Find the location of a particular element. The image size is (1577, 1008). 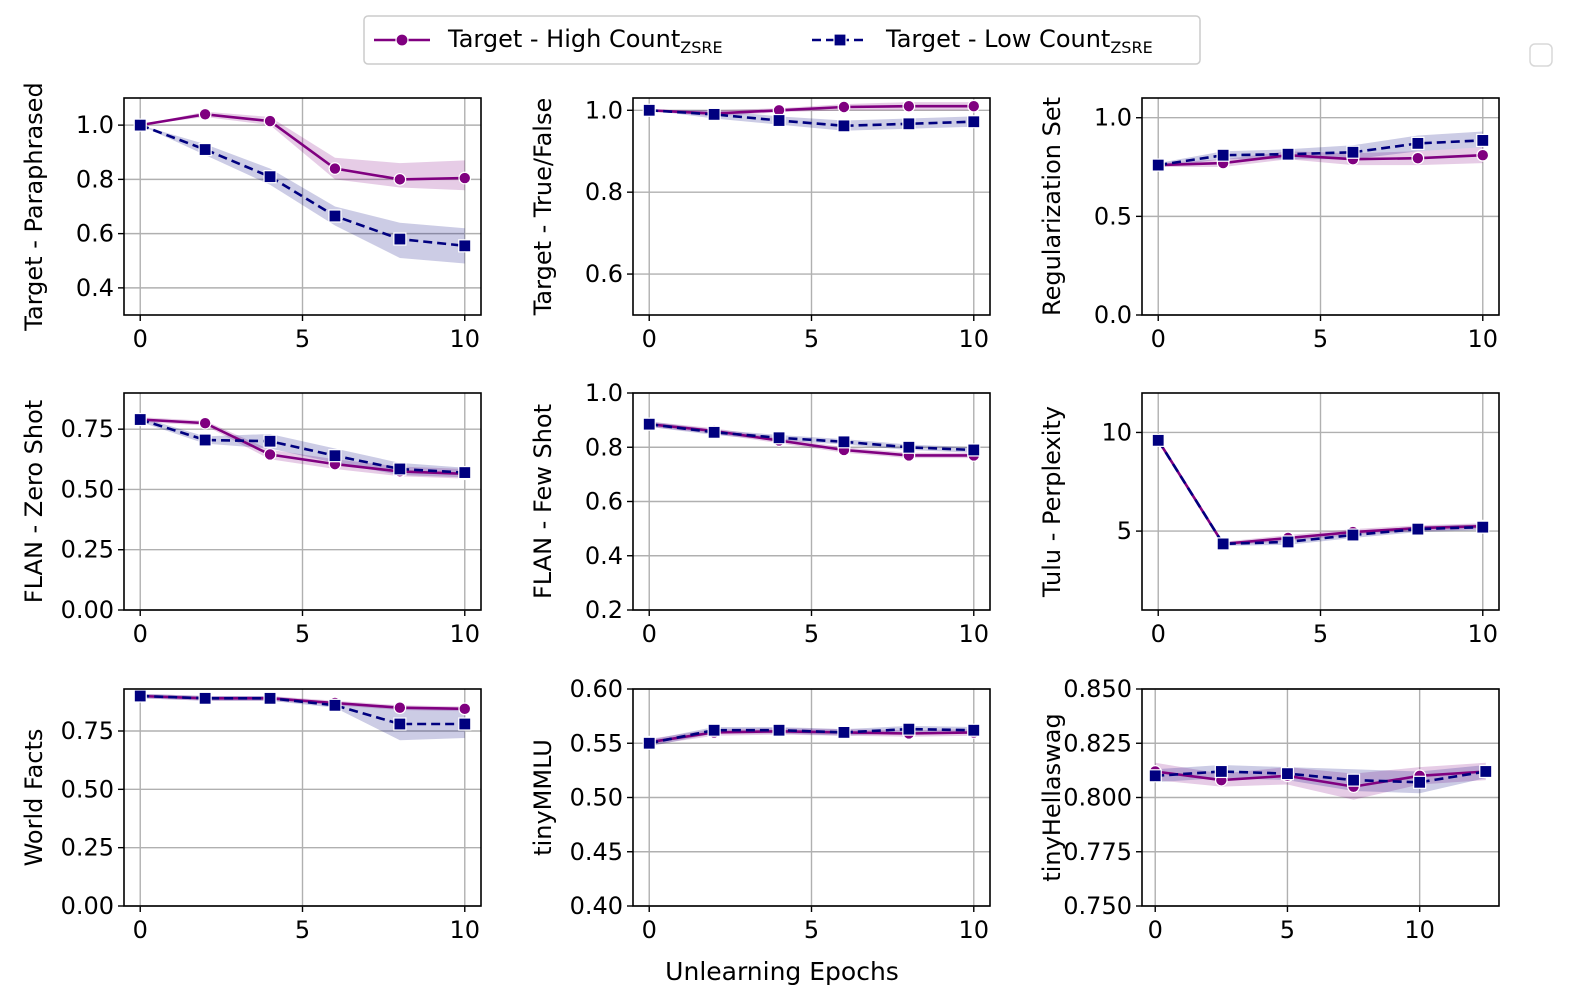

y-tick-label: 0.60 is located at coordinates (596, 689).